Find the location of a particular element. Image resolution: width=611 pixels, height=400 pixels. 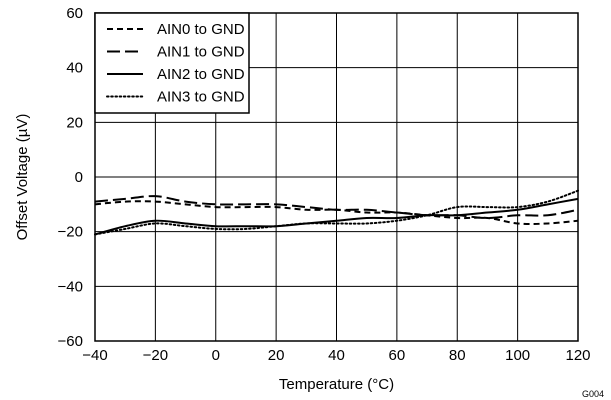

series-line-ain1 is located at coordinates (336, 207).